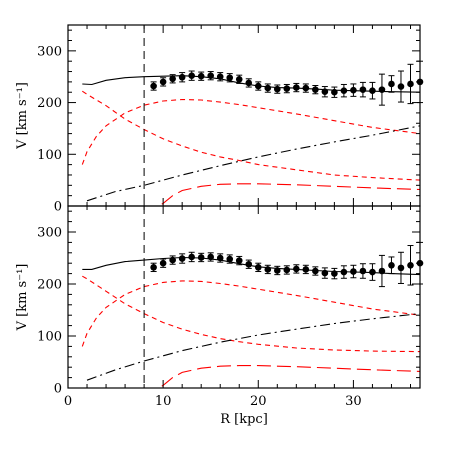 The height and width of the screenshot is (458, 458). Describe the element at coordinates (163, 401) in the screenshot. I see `x-tick-label: 10` at that location.